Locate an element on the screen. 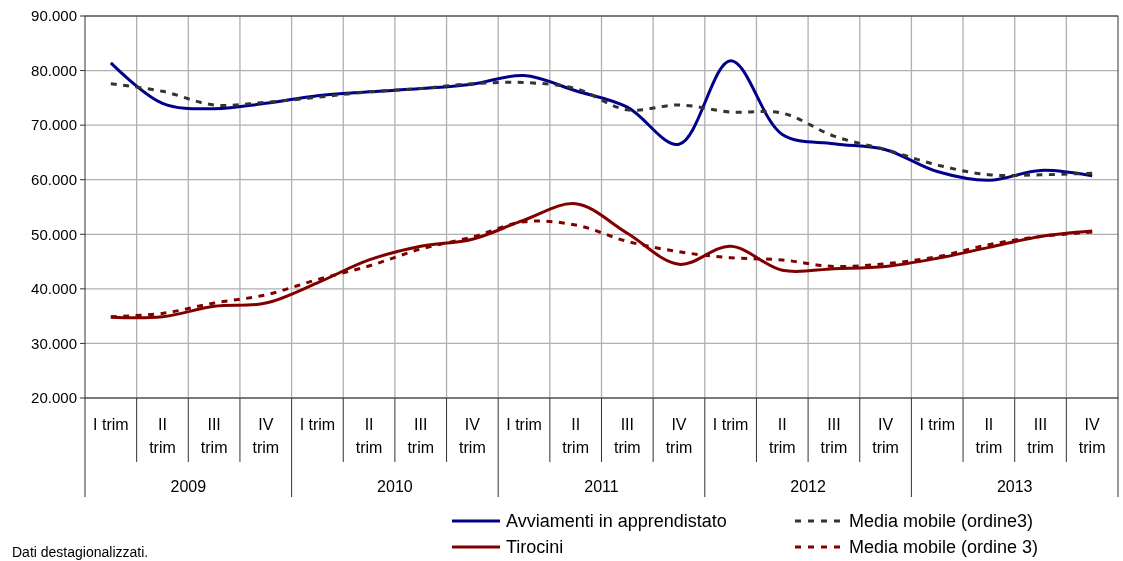 This screenshot has width=1123, height=561. text: Dati destagionalizzati. is located at coordinates (80, 552).